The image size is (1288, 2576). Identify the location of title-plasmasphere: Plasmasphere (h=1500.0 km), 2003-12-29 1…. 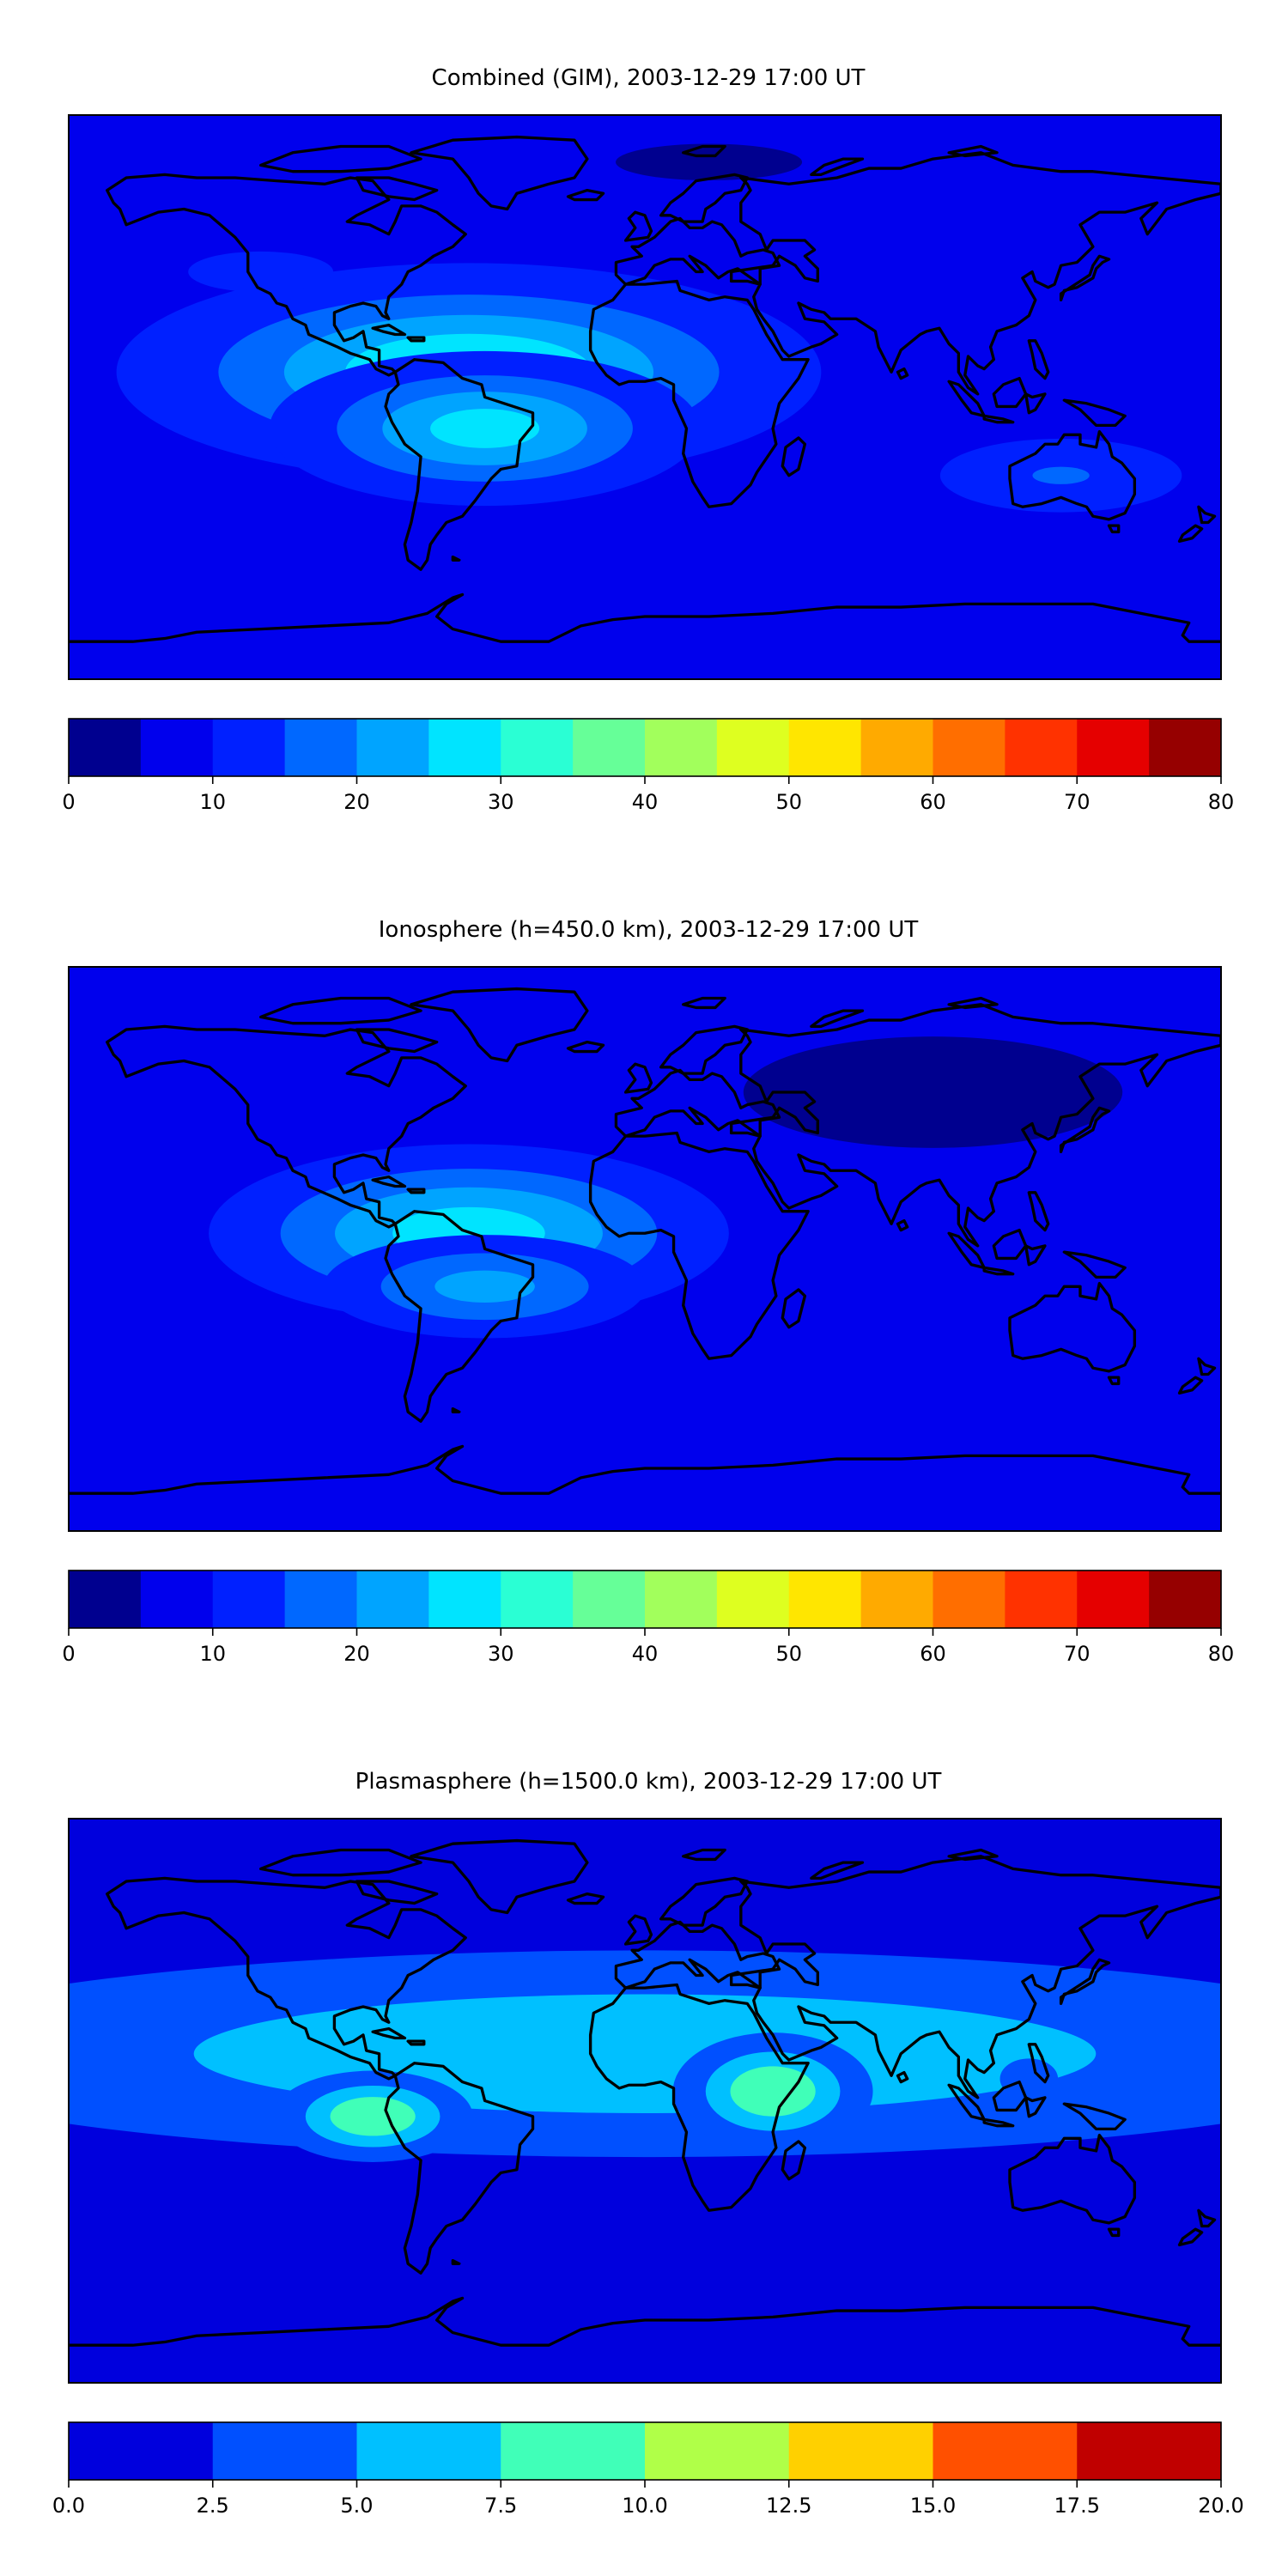
(649, 1782).